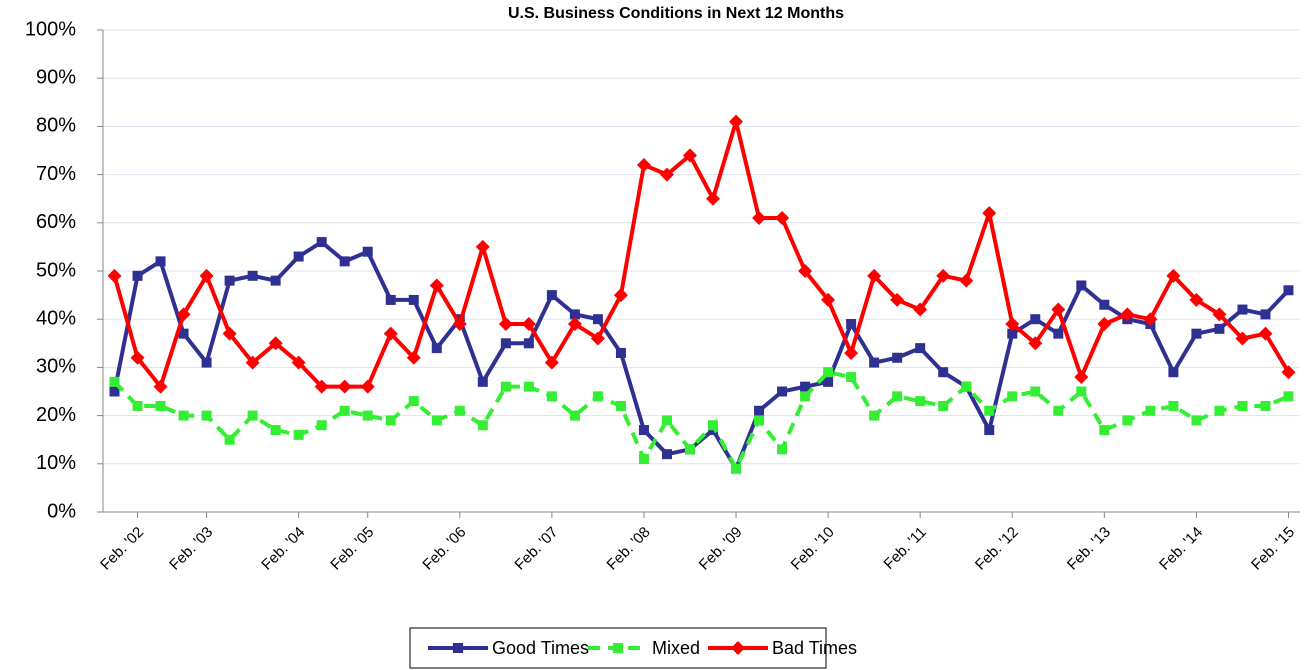 This screenshot has width=1312, height=670. Describe the element at coordinates (814, 648) in the screenshot. I see `legend-label: Bad Times` at that location.